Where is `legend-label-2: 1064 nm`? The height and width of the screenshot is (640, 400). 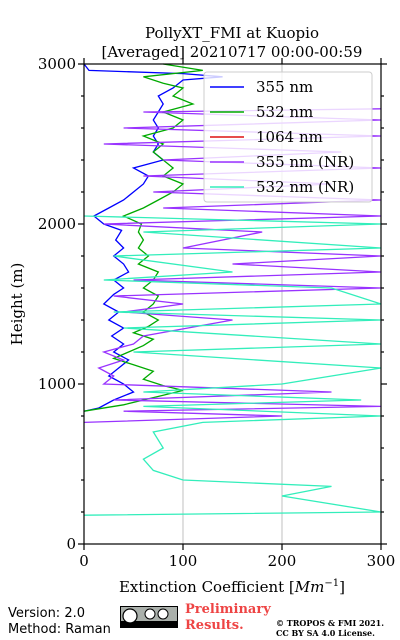 legend-label-2: 1064 nm is located at coordinates (289, 137).